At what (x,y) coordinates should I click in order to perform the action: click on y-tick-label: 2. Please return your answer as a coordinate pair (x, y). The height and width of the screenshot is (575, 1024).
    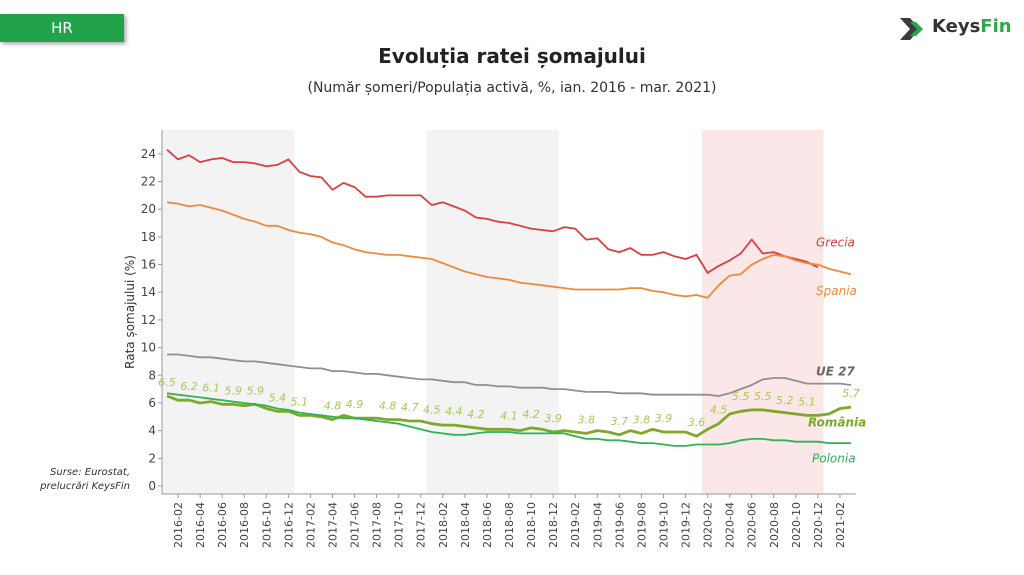
    Looking at the image, I should click on (152, 458).